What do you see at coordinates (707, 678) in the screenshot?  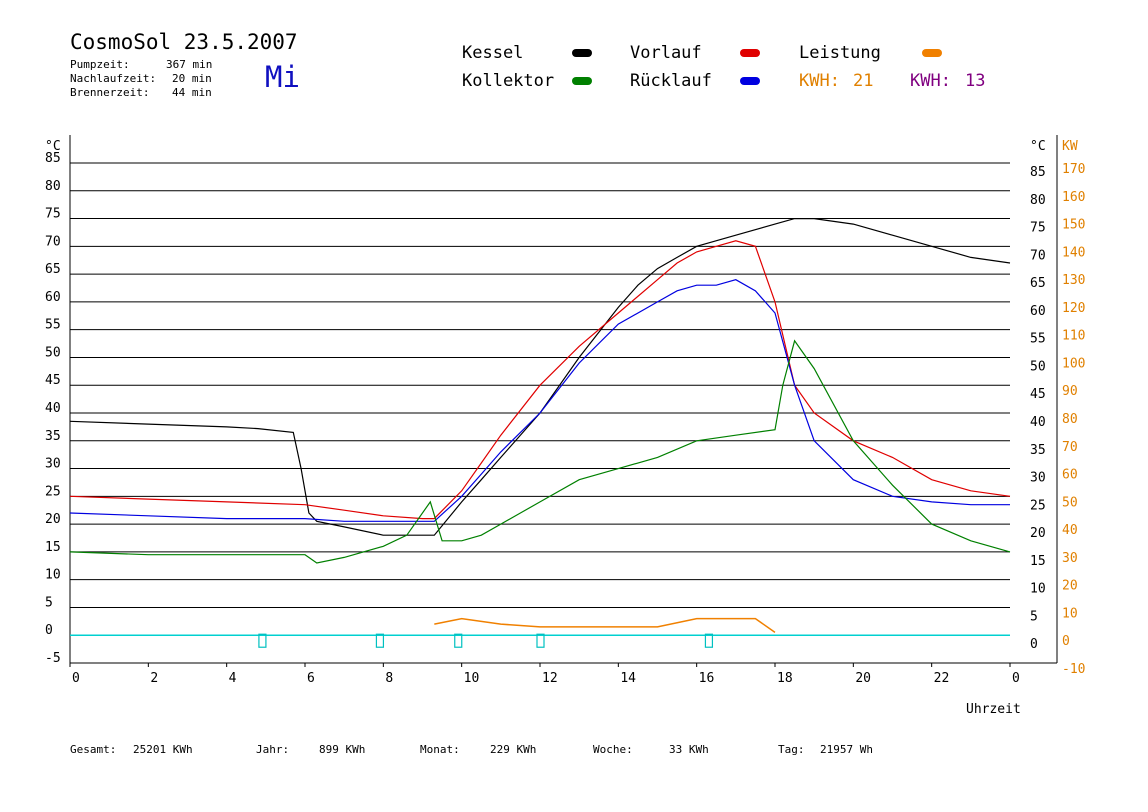 I see `x-tick: 16` at bounding box center [707, 678].